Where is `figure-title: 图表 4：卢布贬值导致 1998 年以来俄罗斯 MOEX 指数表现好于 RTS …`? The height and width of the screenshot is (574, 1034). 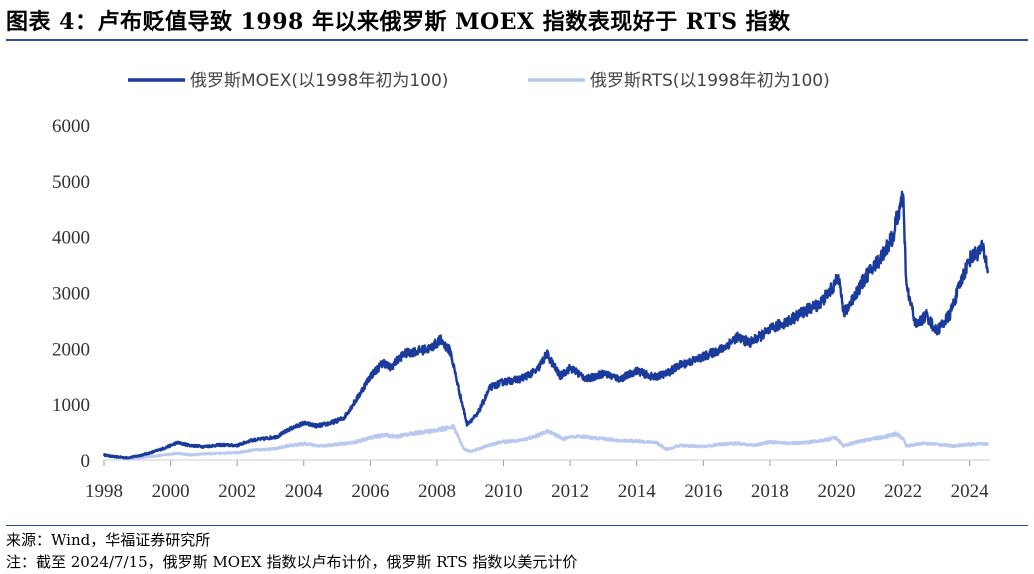 figure-title: 图表 4：卢布贬值导致 1998 年以来俄罗斯 MOEX 指数表现好于 RTS … is located at coordinates (398, 22).